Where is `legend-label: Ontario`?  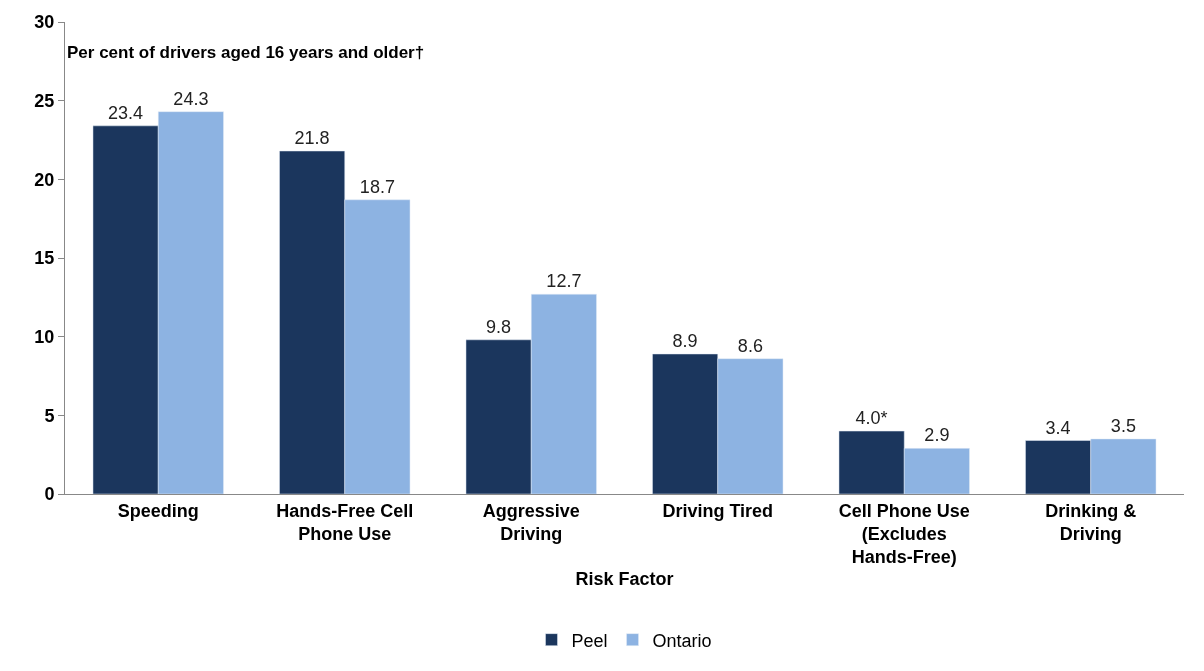 legend-label: Ontario is located at coordinates (682, 640).